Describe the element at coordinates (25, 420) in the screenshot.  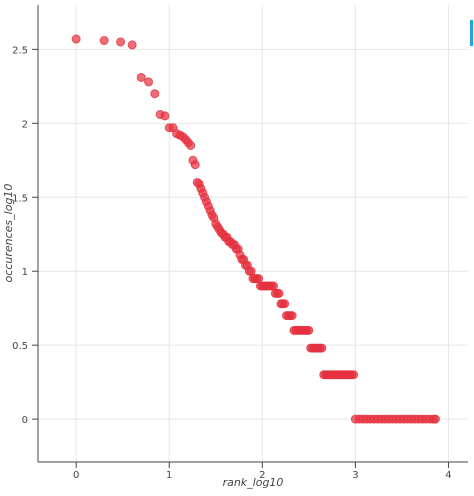
I see `y-tick-label: 0` at that location.